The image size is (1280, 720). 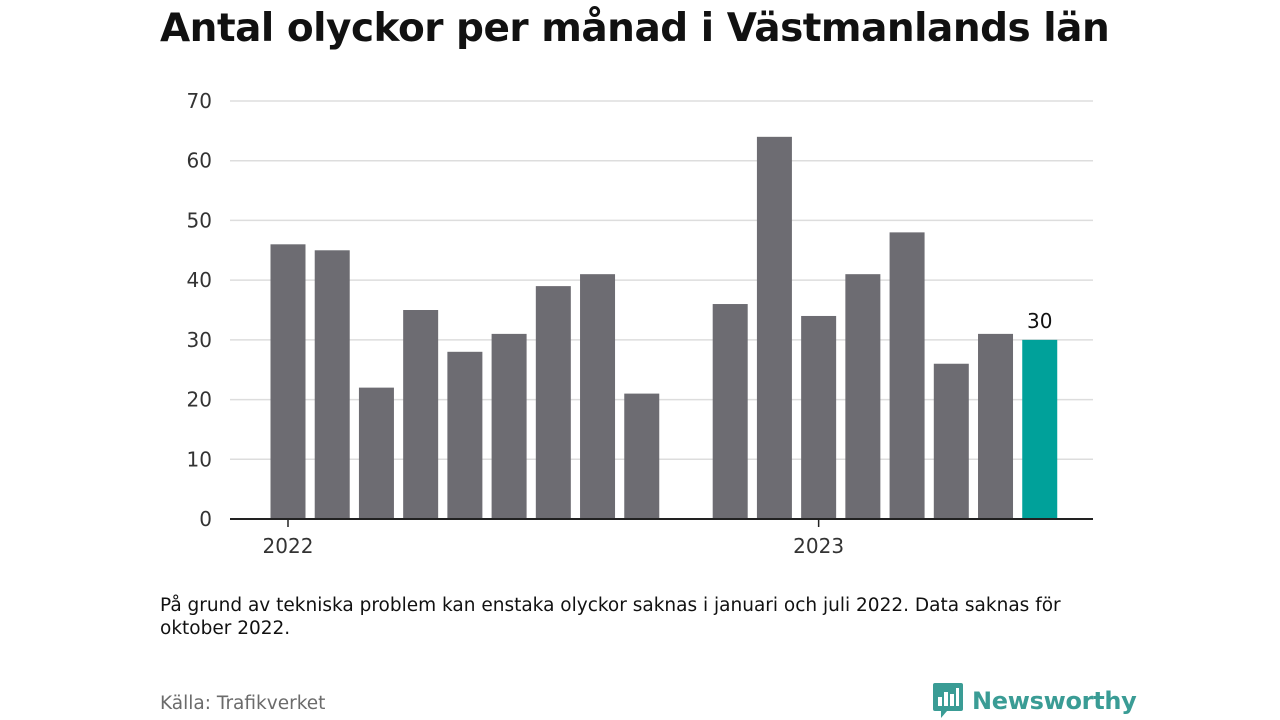 I want to click on y-tick-label: 0, so click(x=205, y=519).